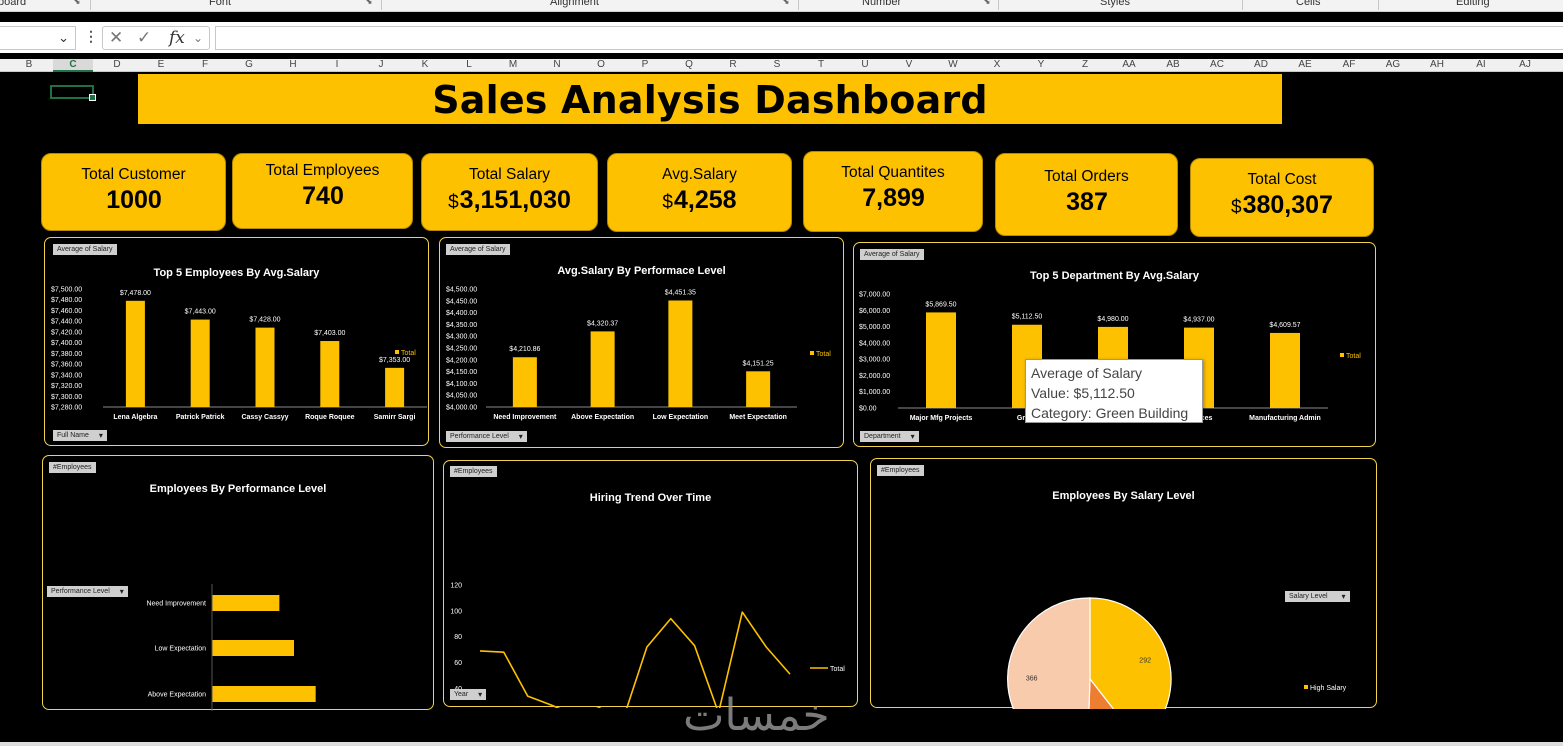  Describe the element at coordinates (73, 93) in the screenshot. I see `active-cell-selection` at that location.